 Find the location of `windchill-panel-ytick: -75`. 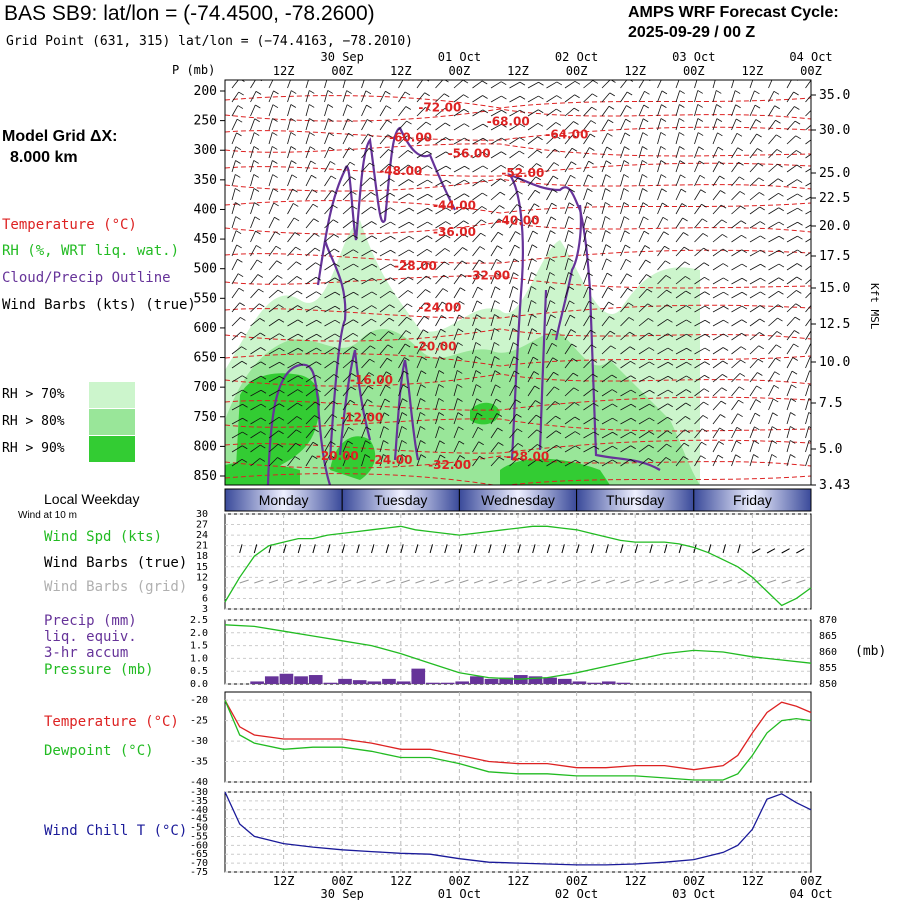

windchill-panel-ytick: -75 is located at coordinates (199, 872).